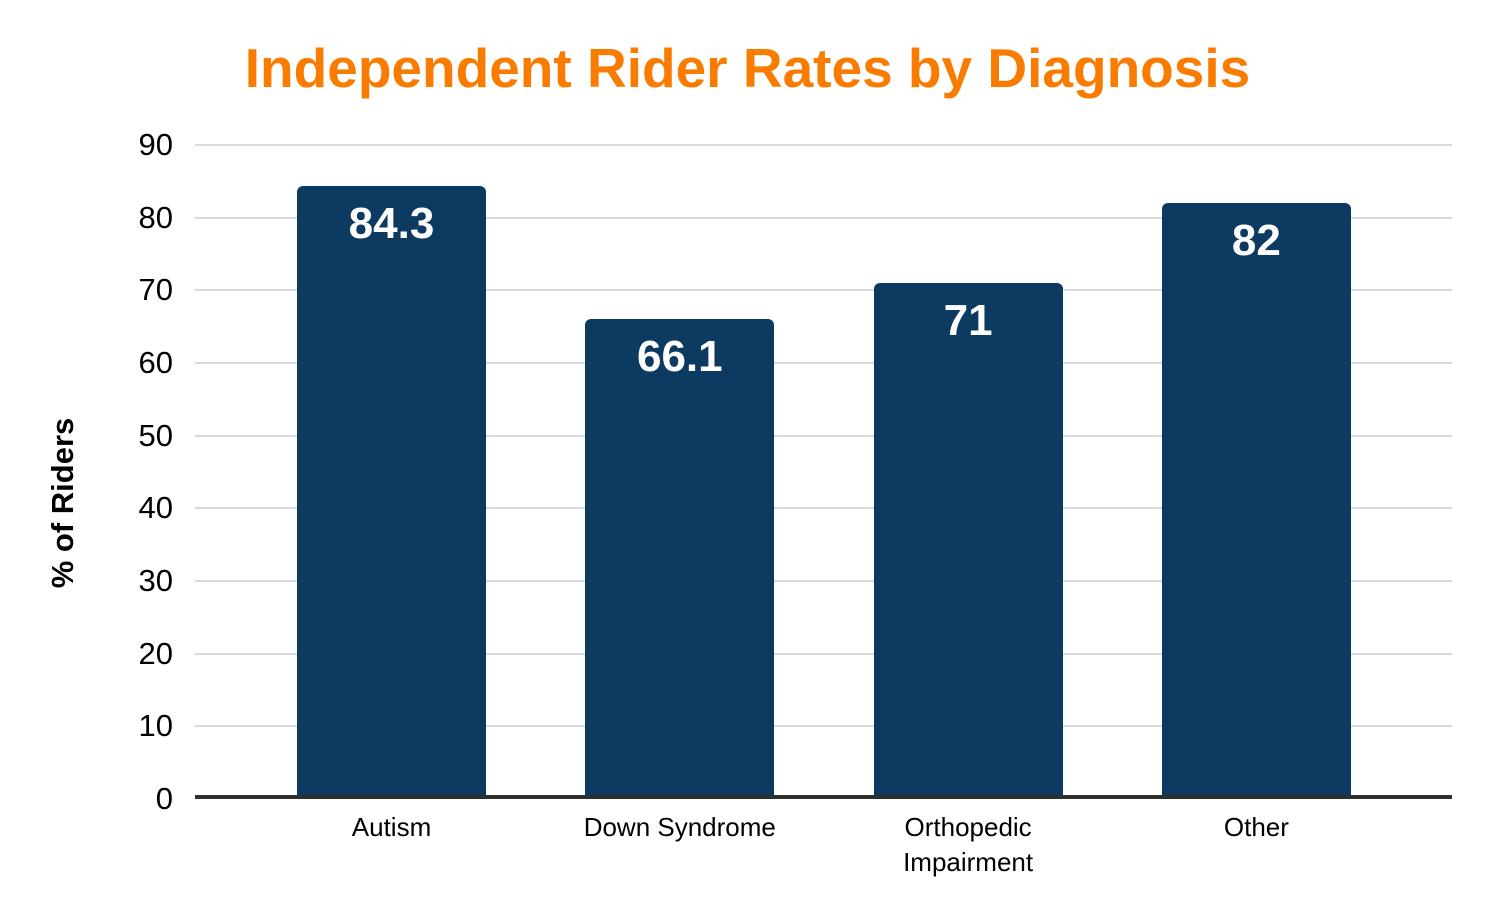 The height and width of the screenshot is (923, 1495). Describe the element at coordinates (155, 362) in the screenshot. I see `y-tick-label: 60` at that location.